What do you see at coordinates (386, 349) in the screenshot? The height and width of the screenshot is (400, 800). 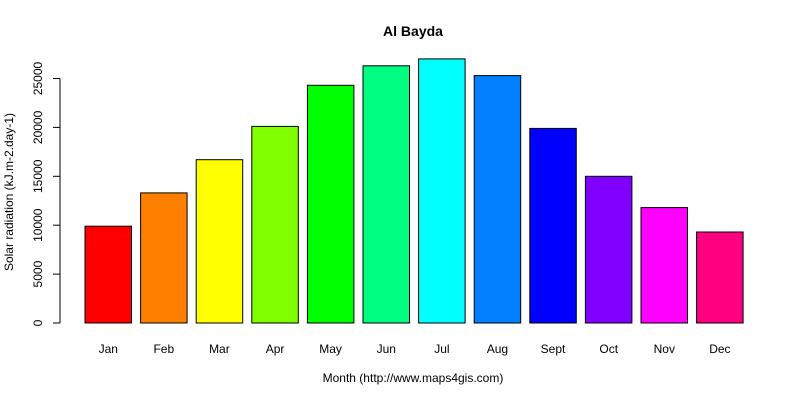 I see `x-tick-label: Jun` at bounding box center [386, 349].